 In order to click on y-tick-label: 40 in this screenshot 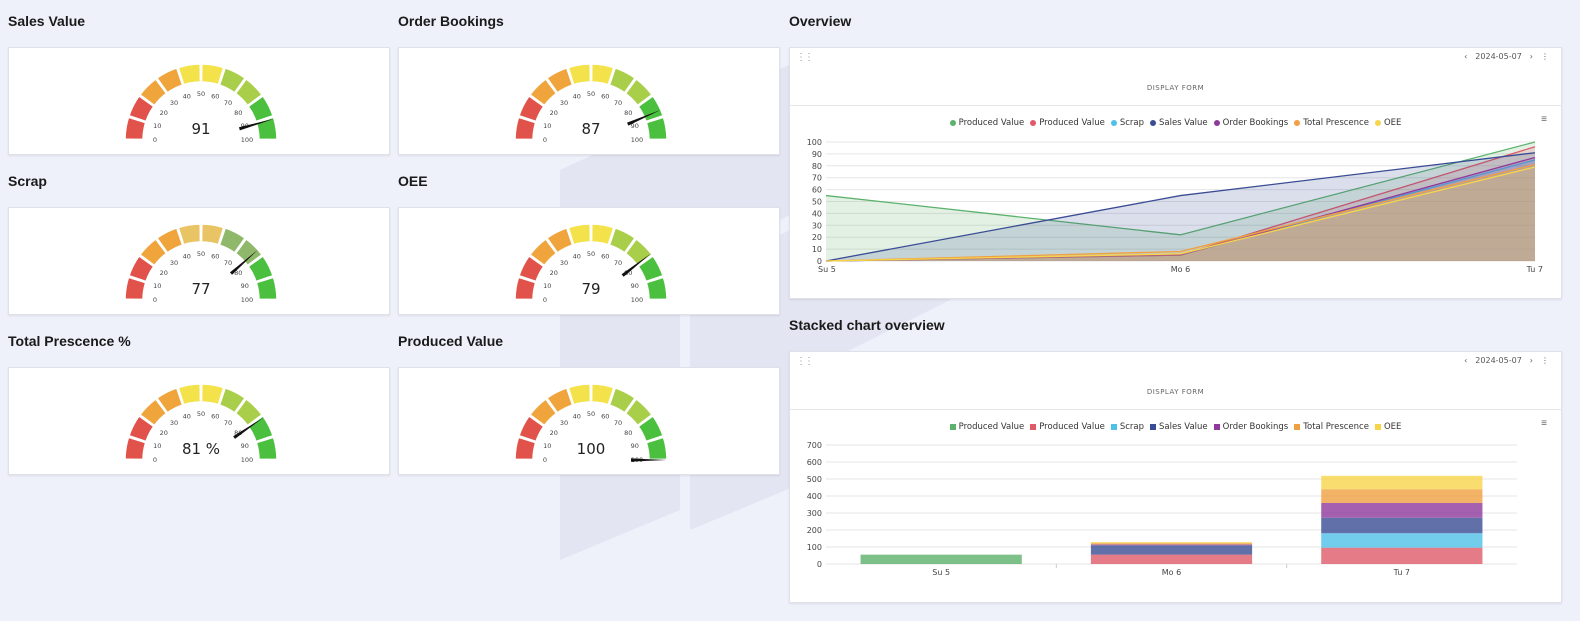, I will do `click(817, 213)`.